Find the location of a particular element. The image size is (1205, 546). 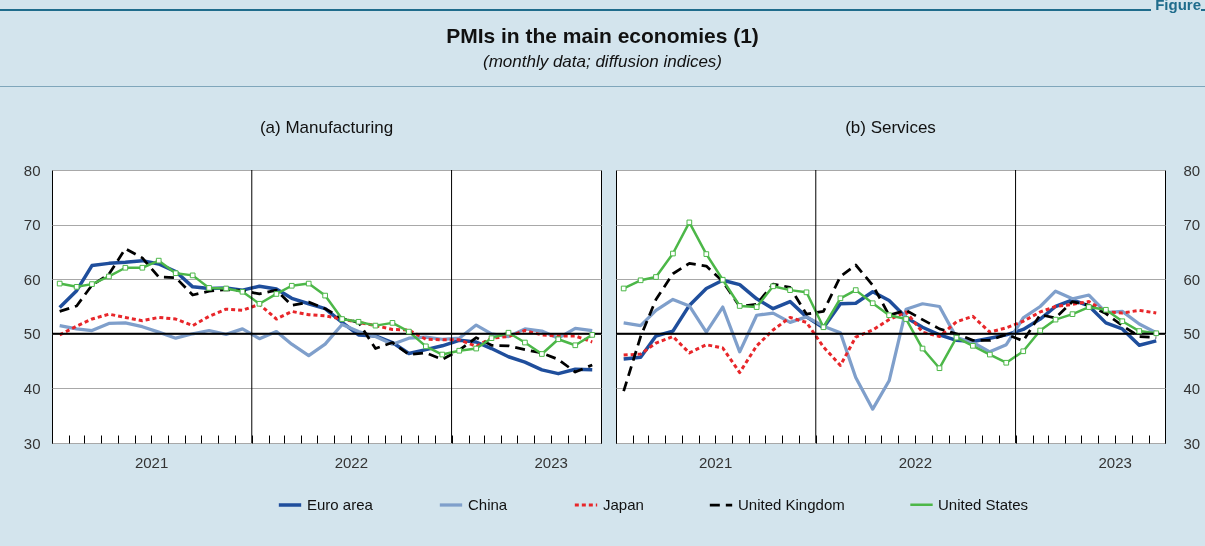

legend-label: United Kingdom is located at coordinates (791, 504).